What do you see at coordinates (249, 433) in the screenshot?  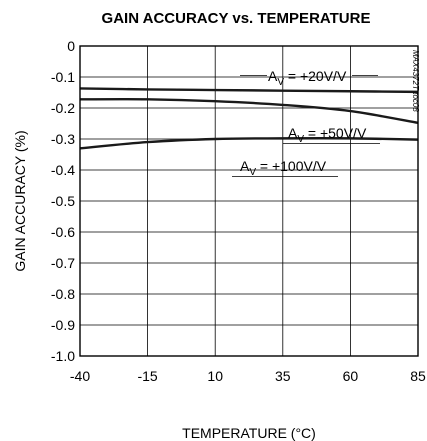 I see `x-axis-label: TEMPERATURE (°C)` at bounding box center [249, 433].